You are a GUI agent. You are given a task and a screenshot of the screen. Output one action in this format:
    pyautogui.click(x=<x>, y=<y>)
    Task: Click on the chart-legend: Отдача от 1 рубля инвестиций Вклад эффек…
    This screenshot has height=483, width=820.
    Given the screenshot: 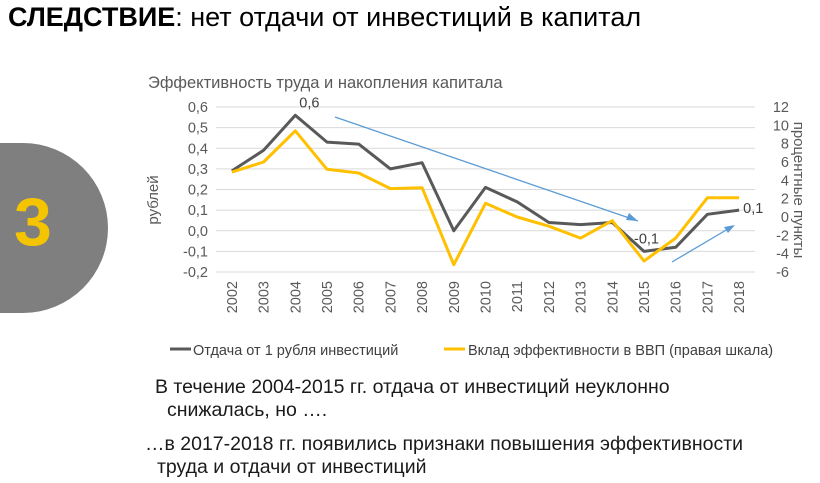 What is the action you would take?
    pyautogui.click(x=471, y=351)
    